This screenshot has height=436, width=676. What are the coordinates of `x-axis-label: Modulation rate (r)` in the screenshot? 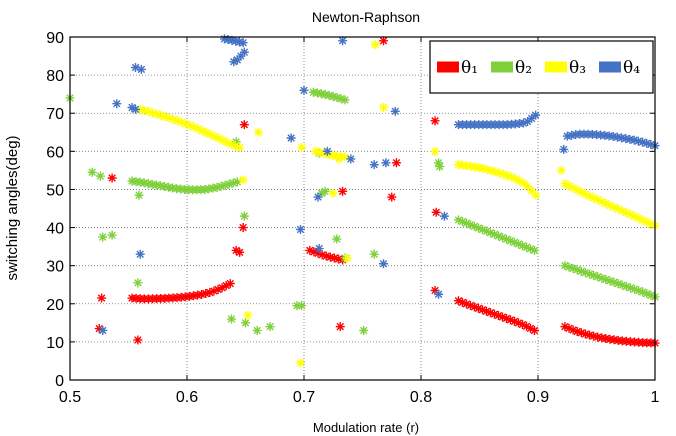 It's located at (366, 427).